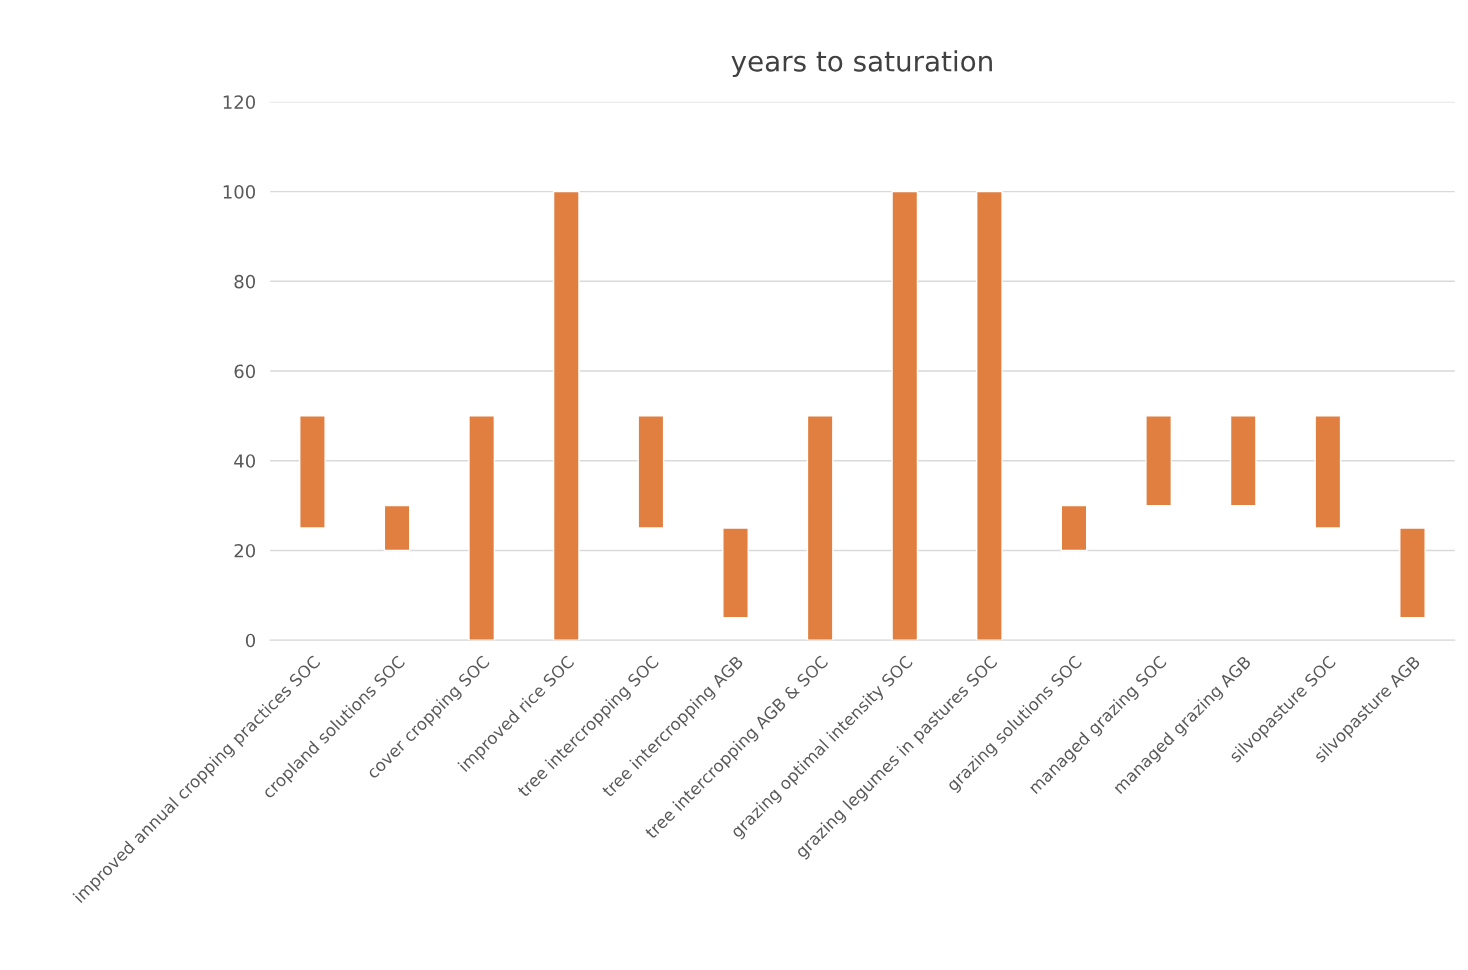 The height and width of the screenshot is (970, 1468). I want to click on y-tick-label: 80, so click(245, 281).